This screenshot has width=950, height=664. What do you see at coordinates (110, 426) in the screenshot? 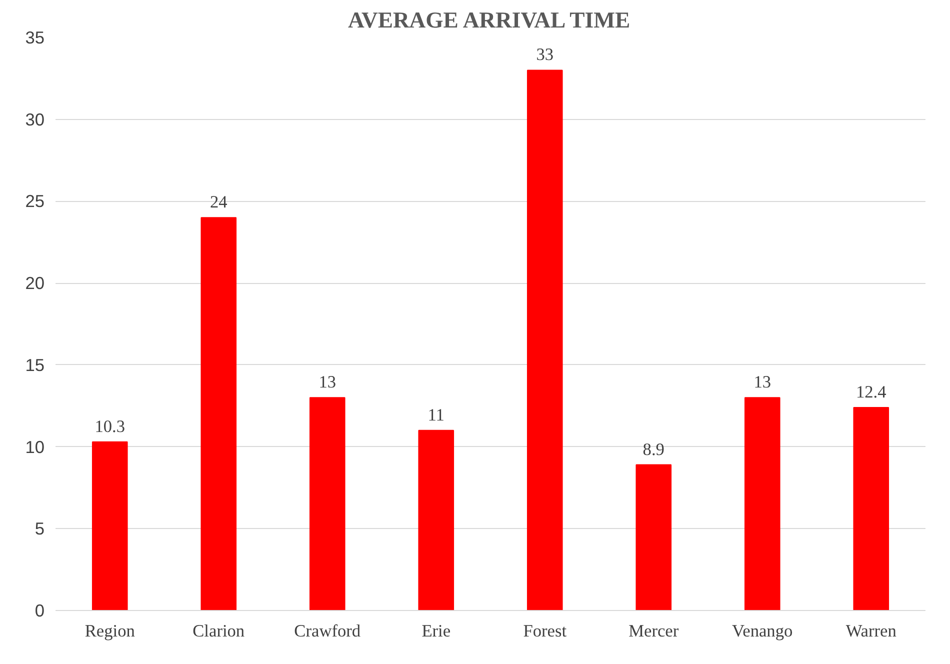
I see `data-label: 10.3` at bounding box center [110, 426].